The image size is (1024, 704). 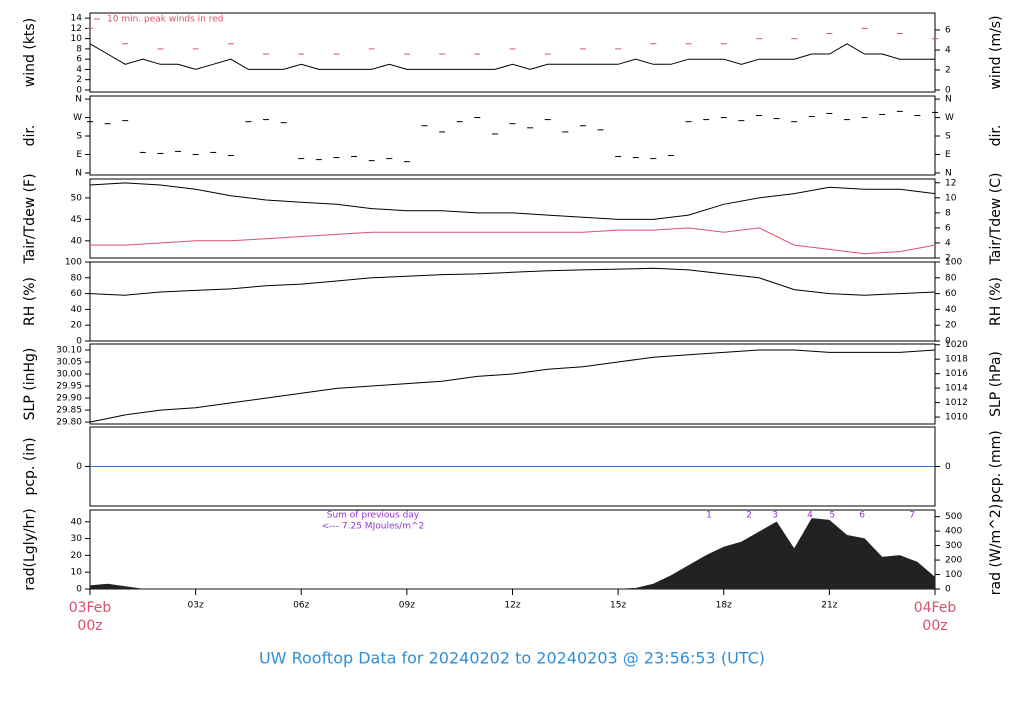 What do you see at coordinates (79, 70) in the screenshot?
I see `y-tick-label: 4` at bounding box center [79, 70].